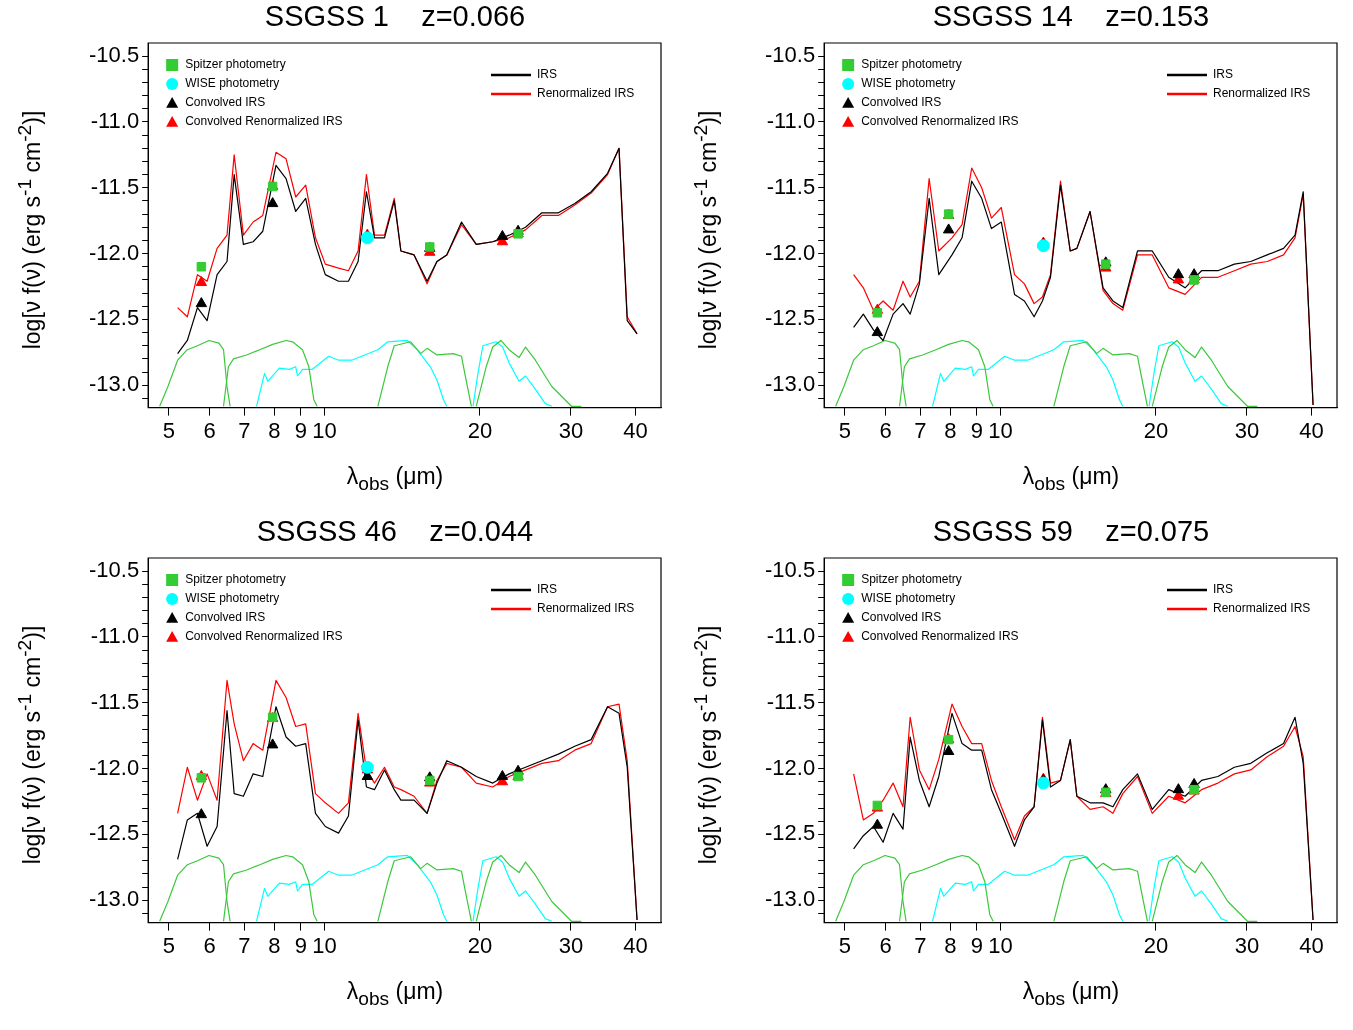 The height and width of the screenshot is (1030, 1353). Describe the element at coordinates (395, 531) in the screenshot. I see `chart-title: SSGSS 46 z=0.044` at that location.